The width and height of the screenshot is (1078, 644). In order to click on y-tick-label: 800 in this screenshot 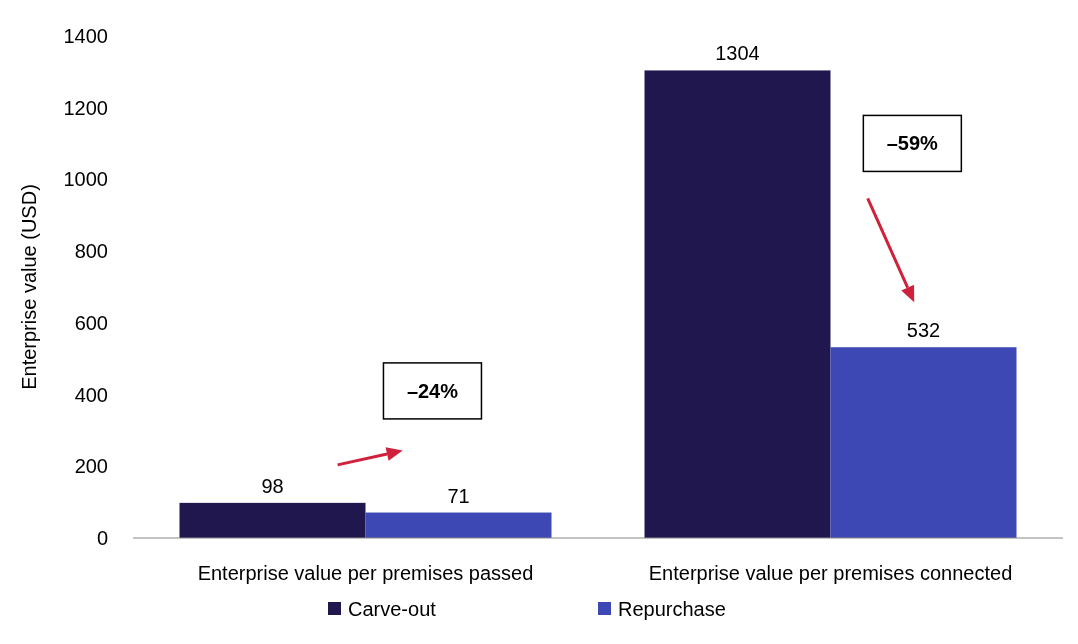, I will do `click(91, 251)`.